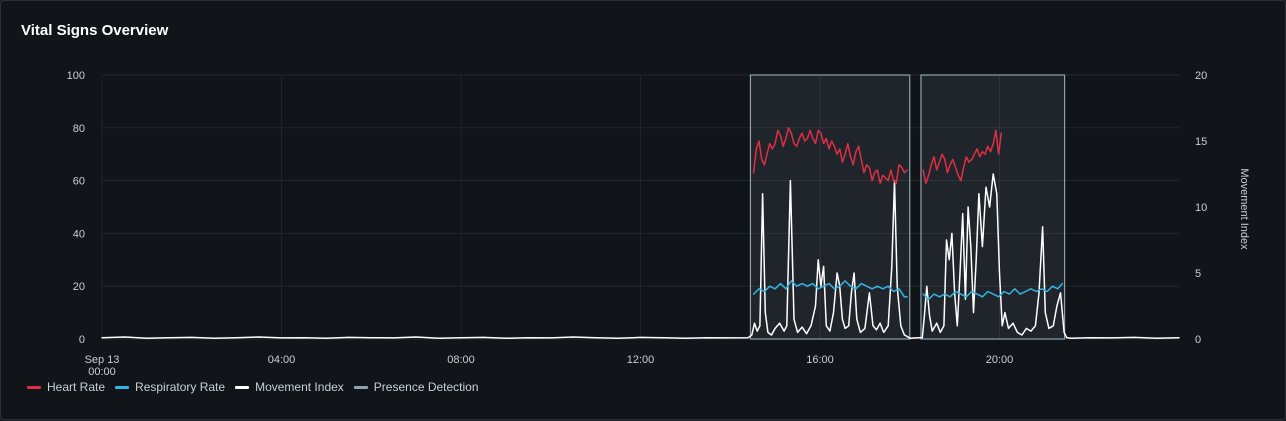  What do you see at coordinates (461, 360) in the screenshot?
I see `x-tick-label: 08:00` at bounding box center [461, 360].